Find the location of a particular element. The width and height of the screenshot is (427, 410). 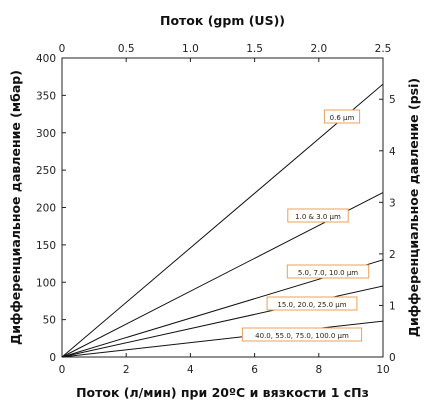

x-tick-label: 10 is located at coordinates (382, 370).